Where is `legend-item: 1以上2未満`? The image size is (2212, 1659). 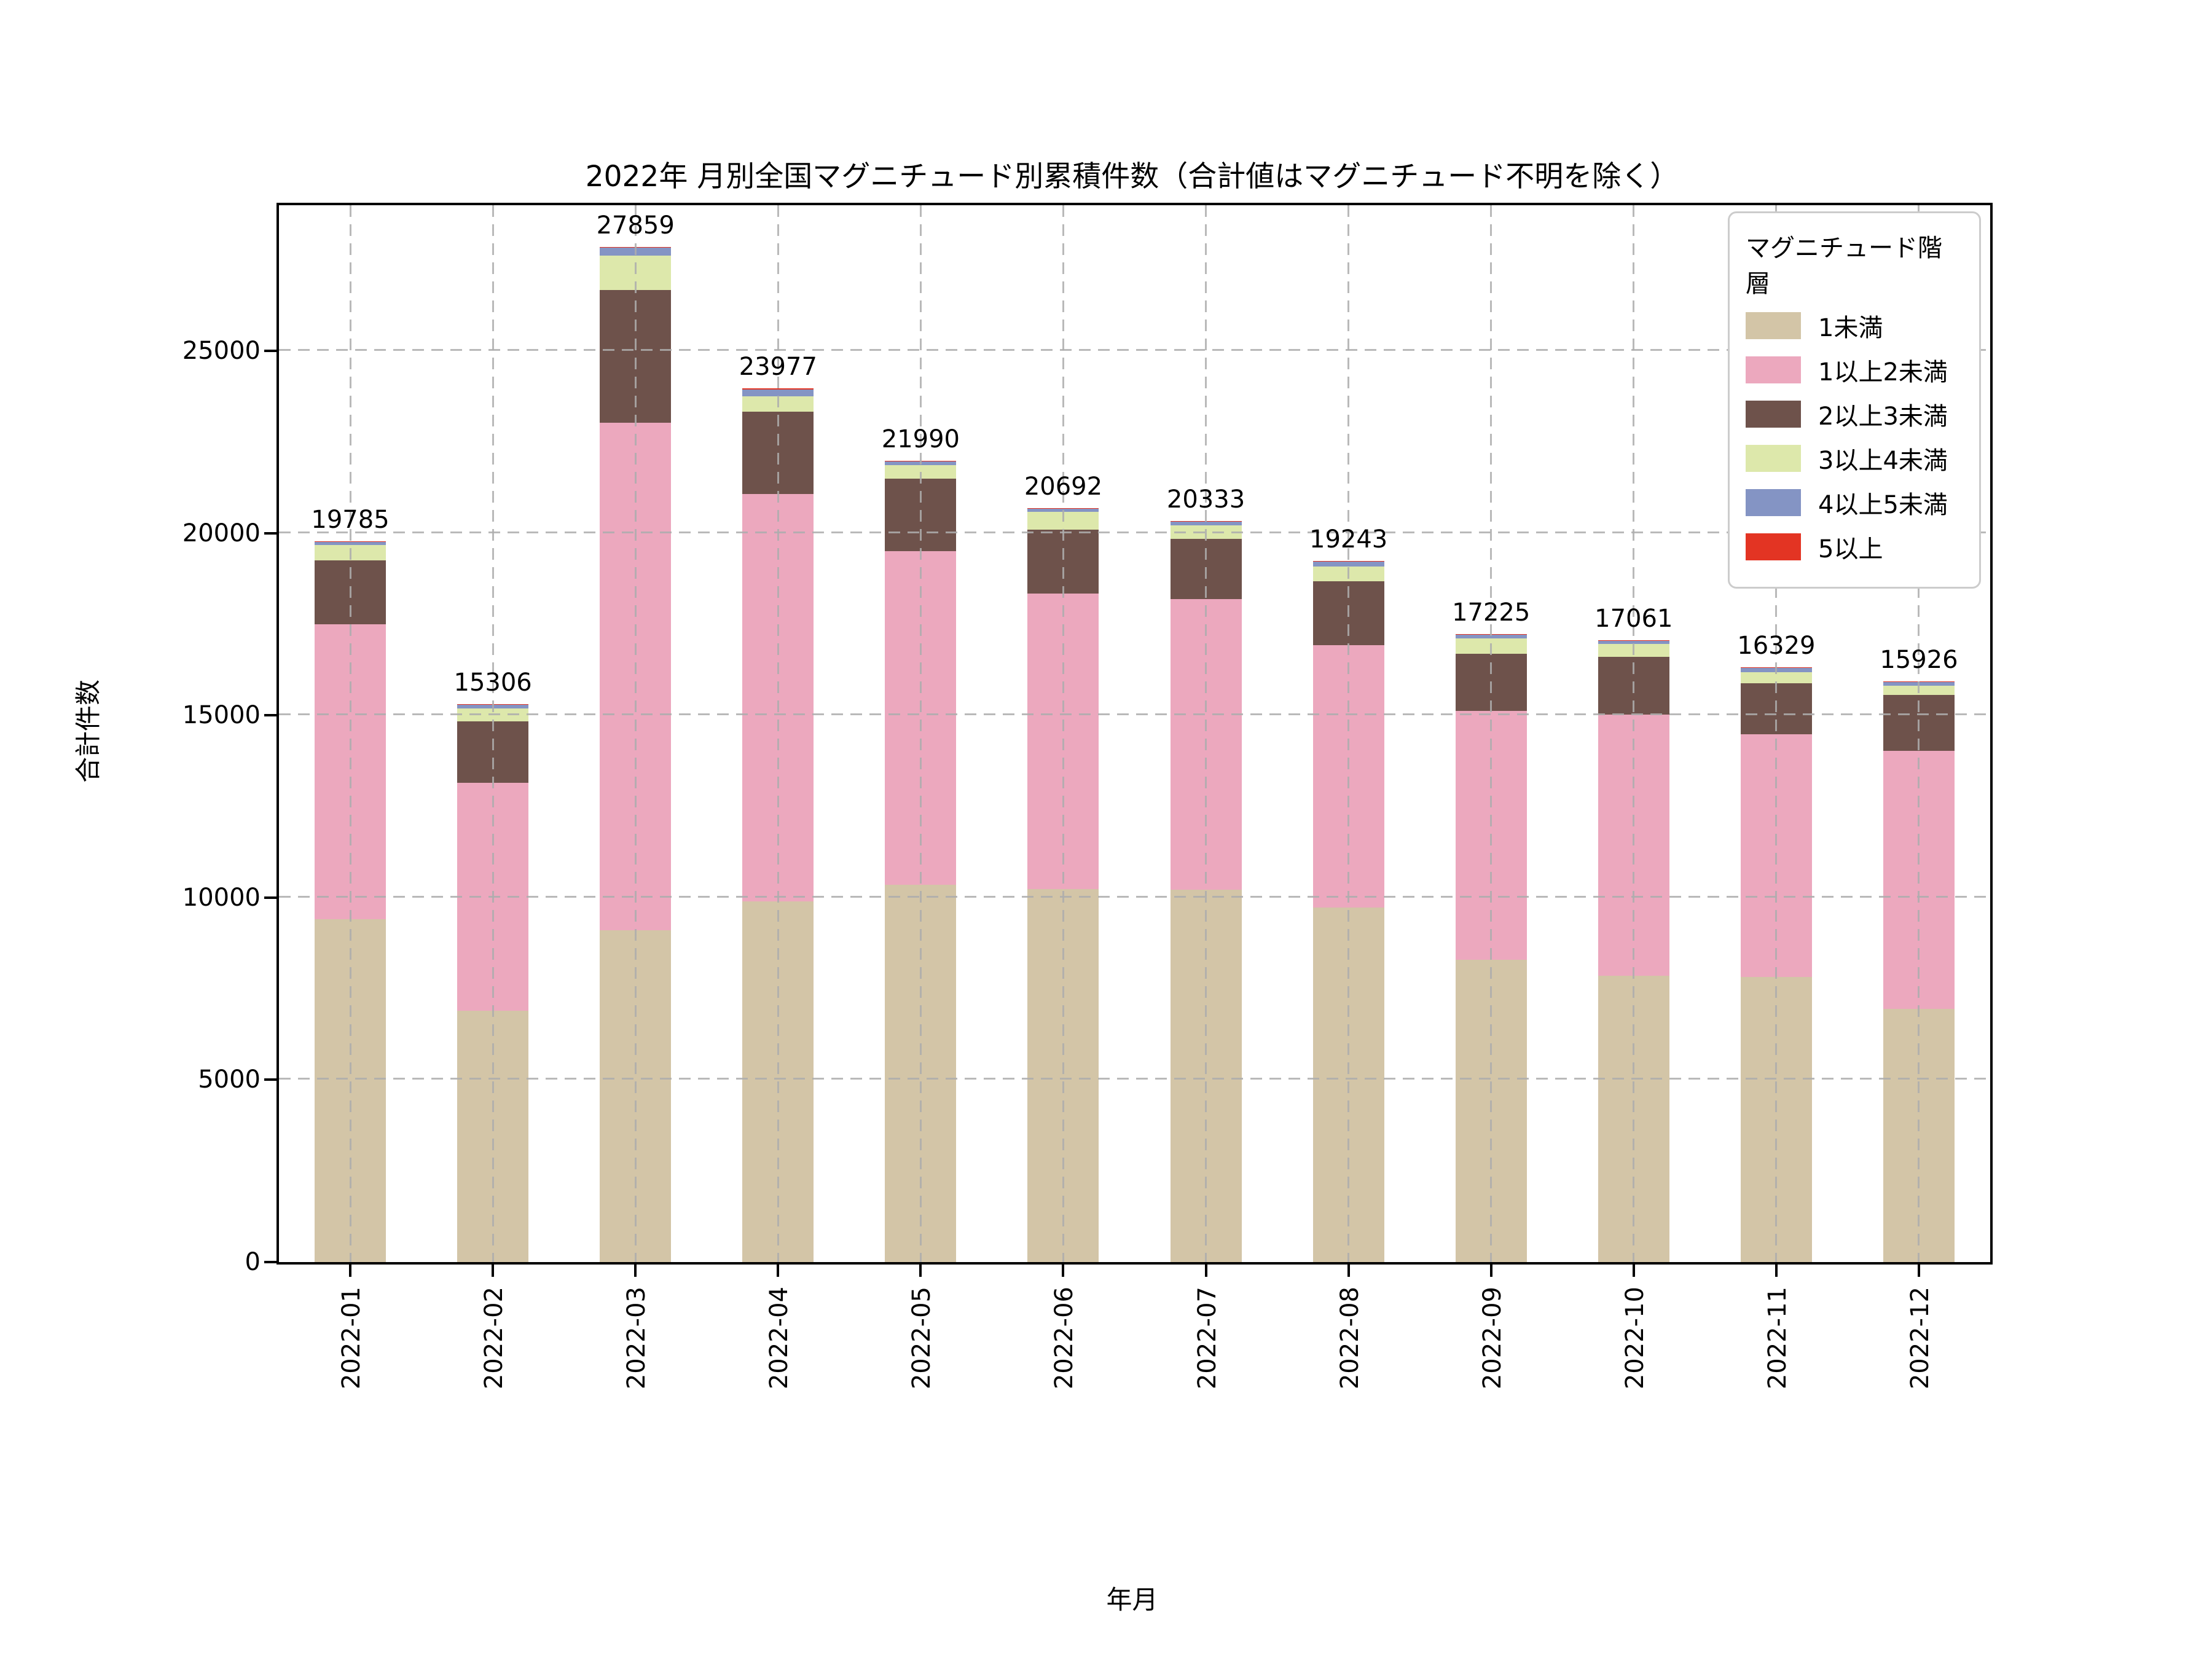 legend-item: 1以上2未満 is located at coordinates (1854, 370).